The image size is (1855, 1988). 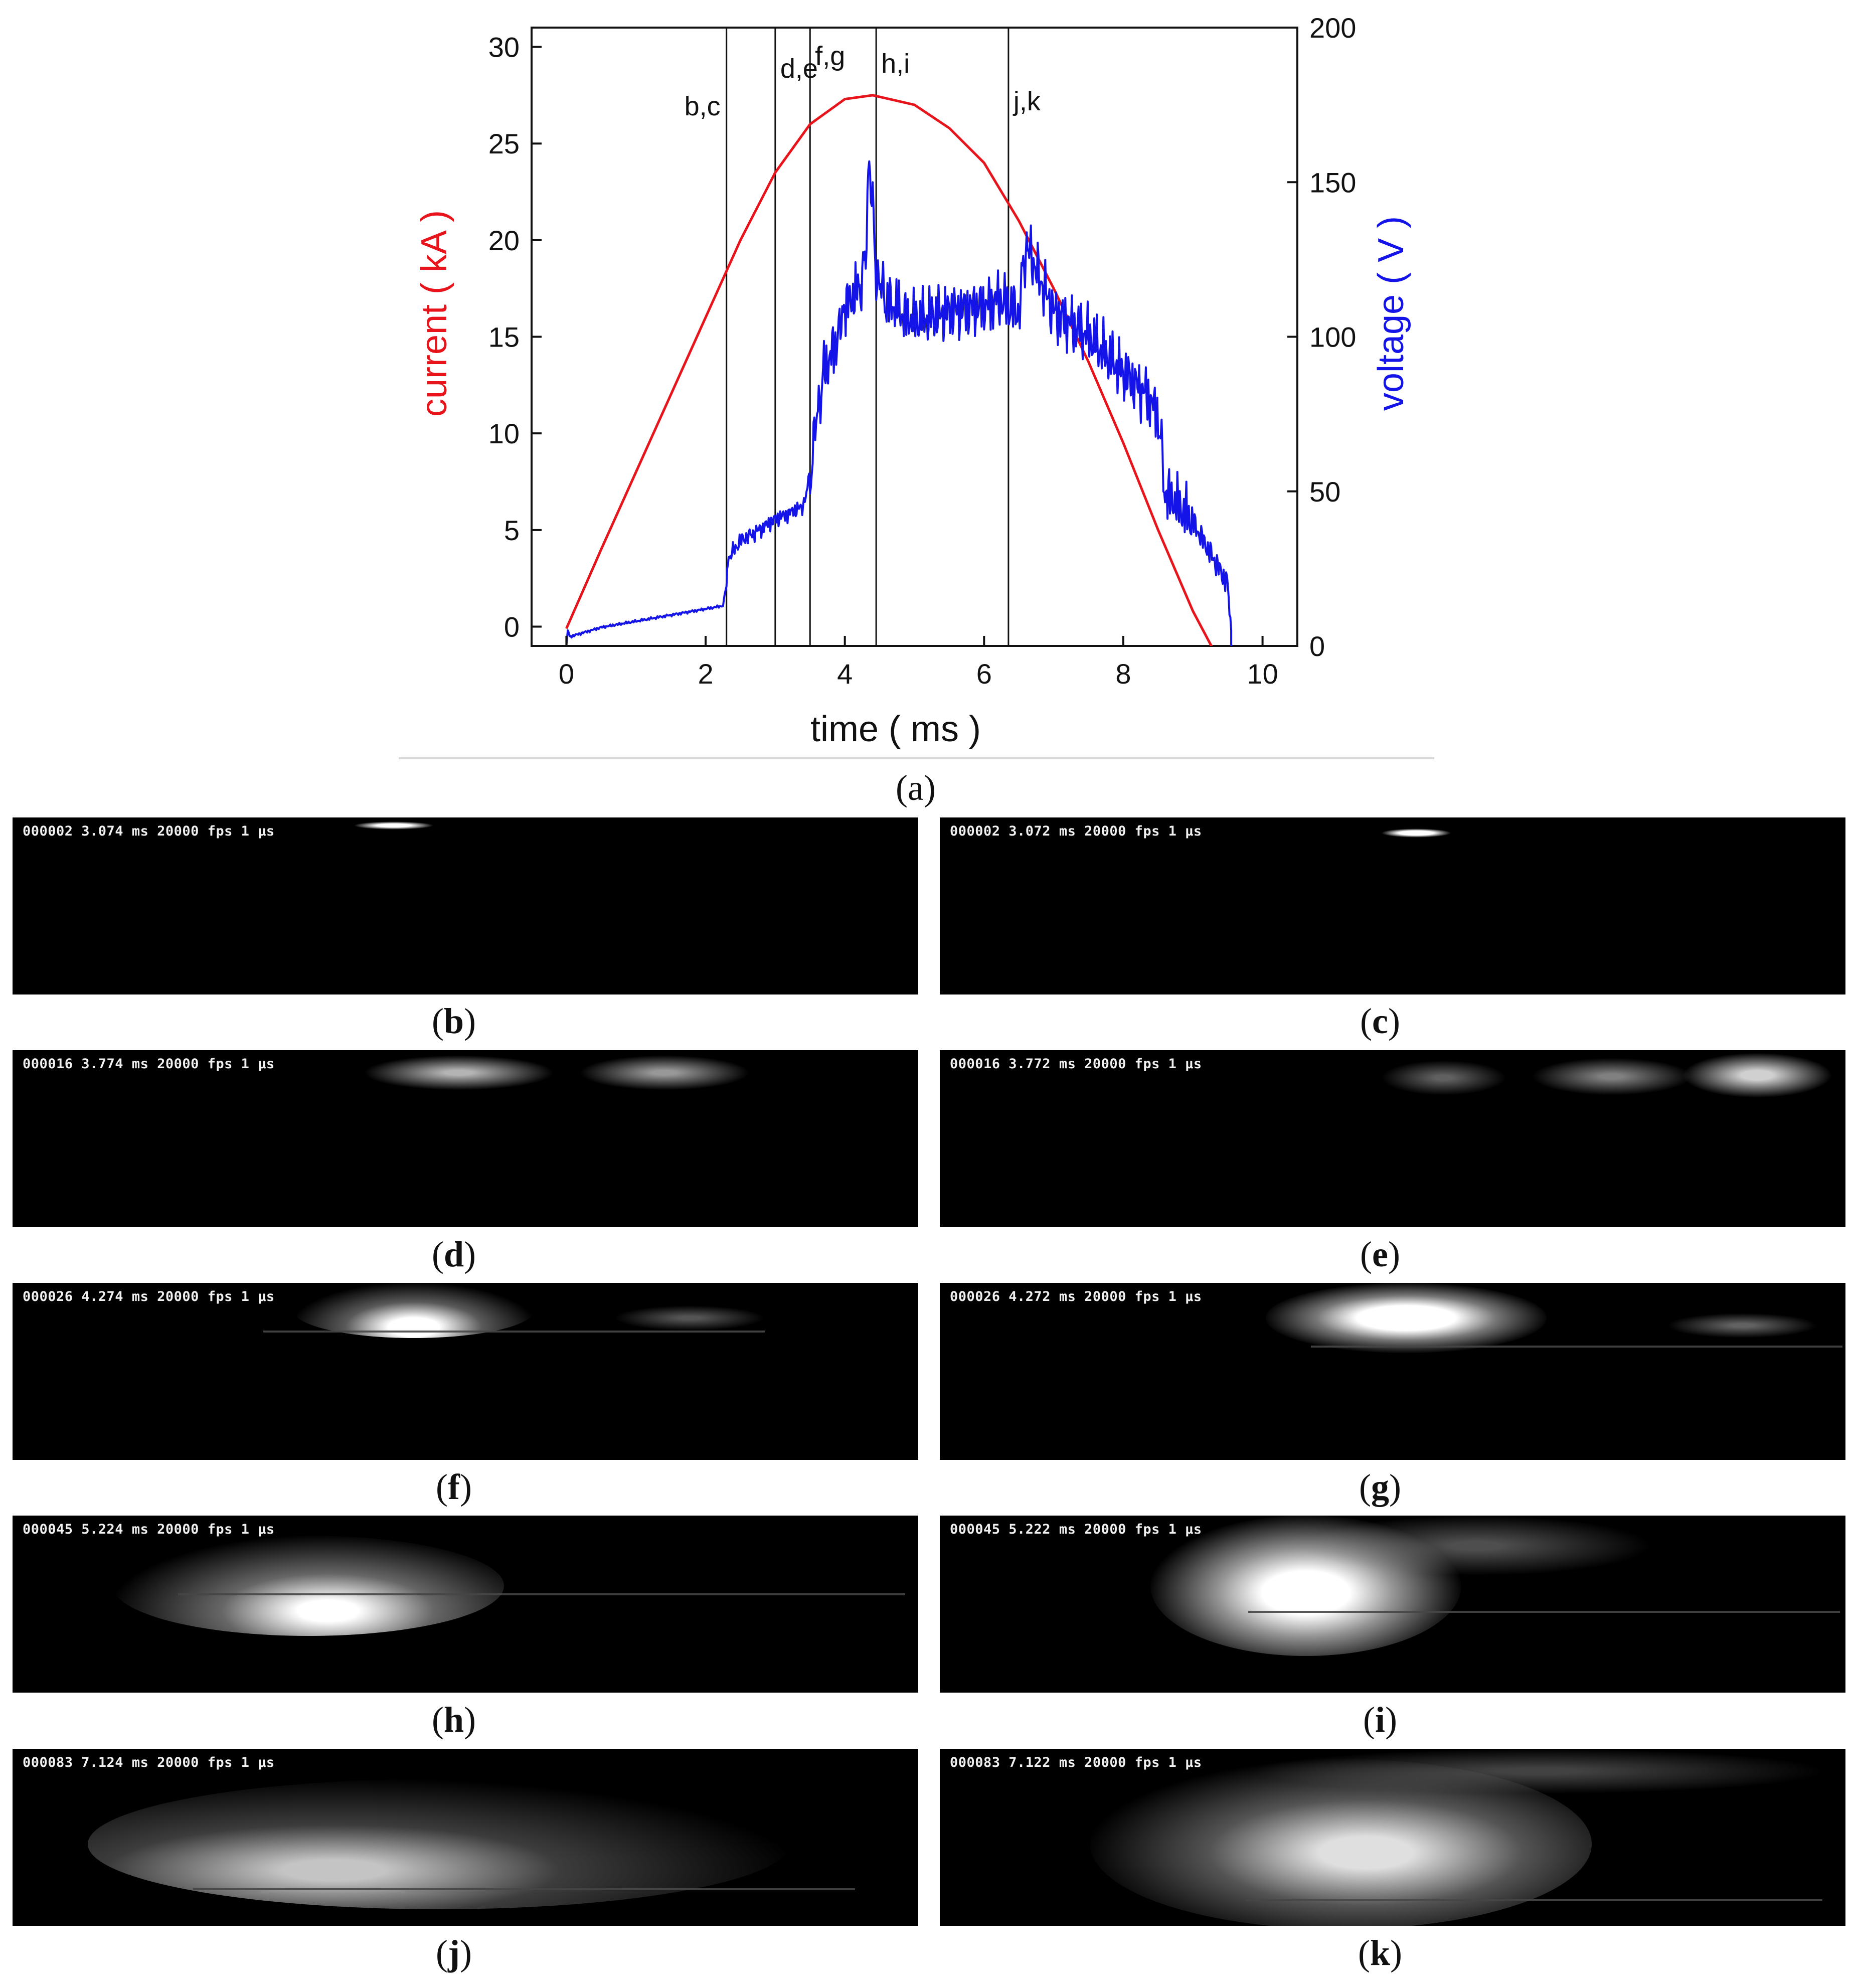 What do you see at coordinates (799, 69) in the screenshot?
I see `event-marker-label: d,e` at bounding box center [799, 69].